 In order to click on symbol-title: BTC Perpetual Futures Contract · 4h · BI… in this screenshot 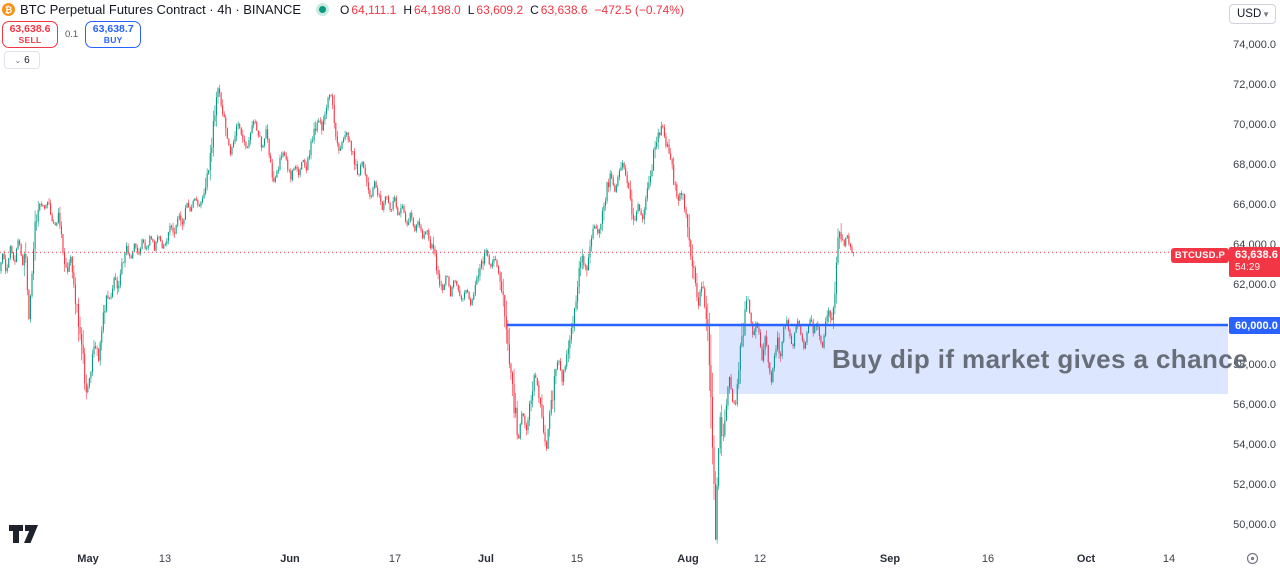, I will do `click(161, 9)`.